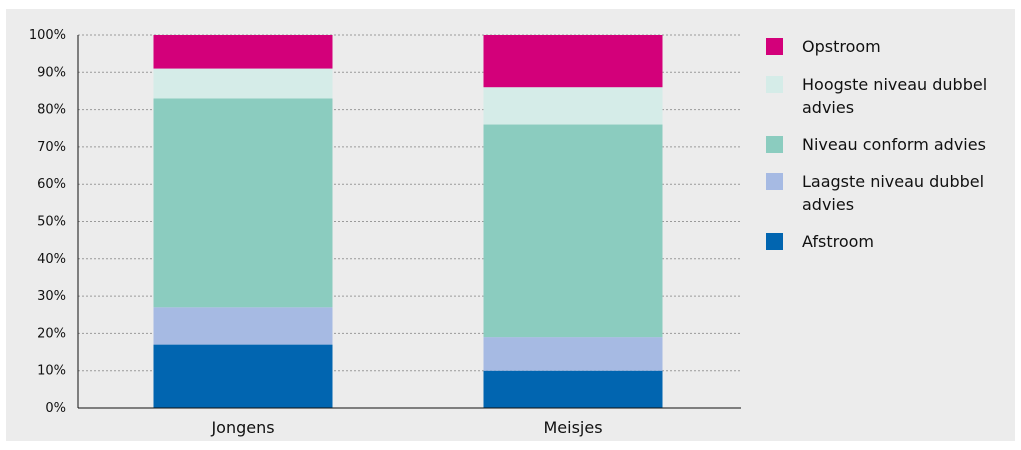 The height and width of the screenshot is (450, 1021). Describe the element at coordinates (51, 296) in the screenshot. I see `y-tick-label: 30%` at that location.